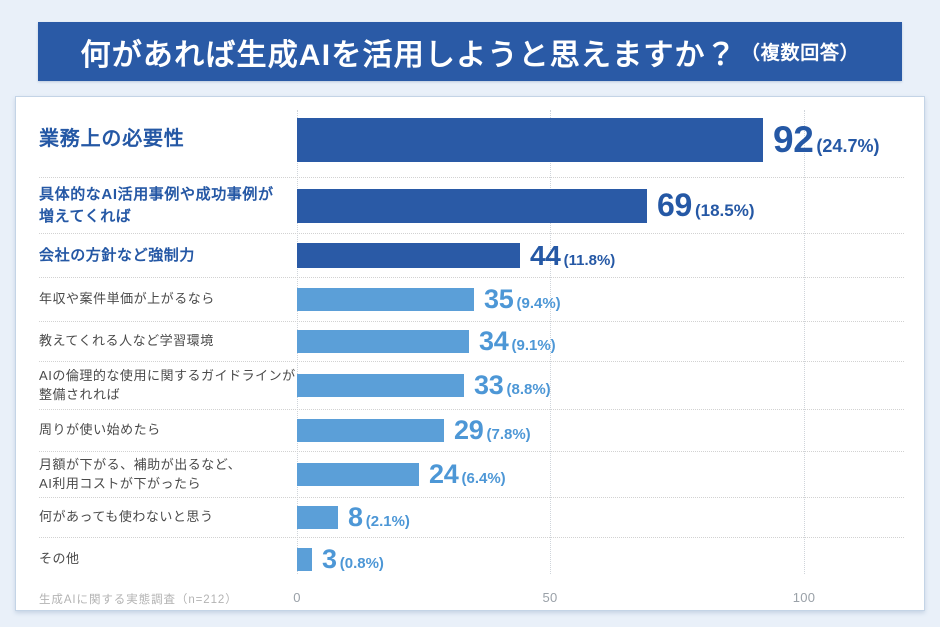 This screenshot has height=627, width=940. What do you see at coordinates (126, 517) in the screenshot?
I see `category-label: 何があっても使わないと思う` at bounding box center [126, 517].